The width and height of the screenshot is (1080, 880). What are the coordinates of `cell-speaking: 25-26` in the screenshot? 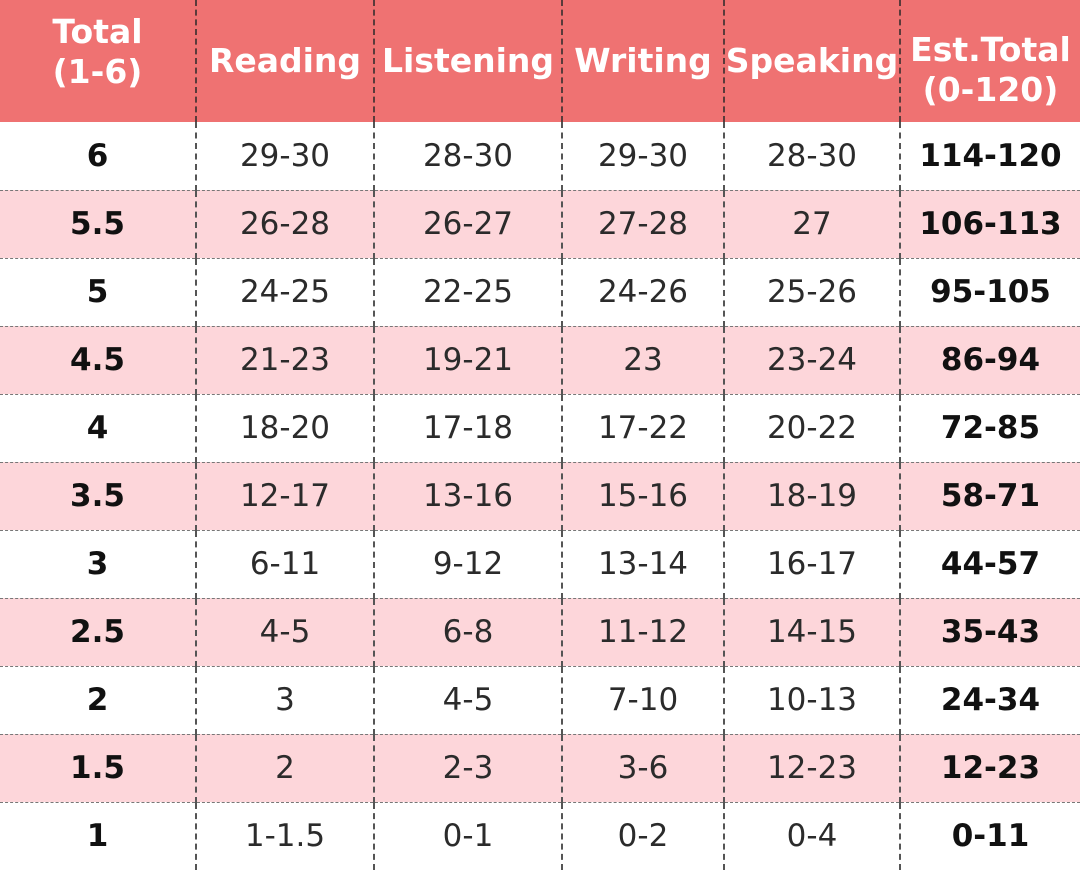 It's located at (811, 291).